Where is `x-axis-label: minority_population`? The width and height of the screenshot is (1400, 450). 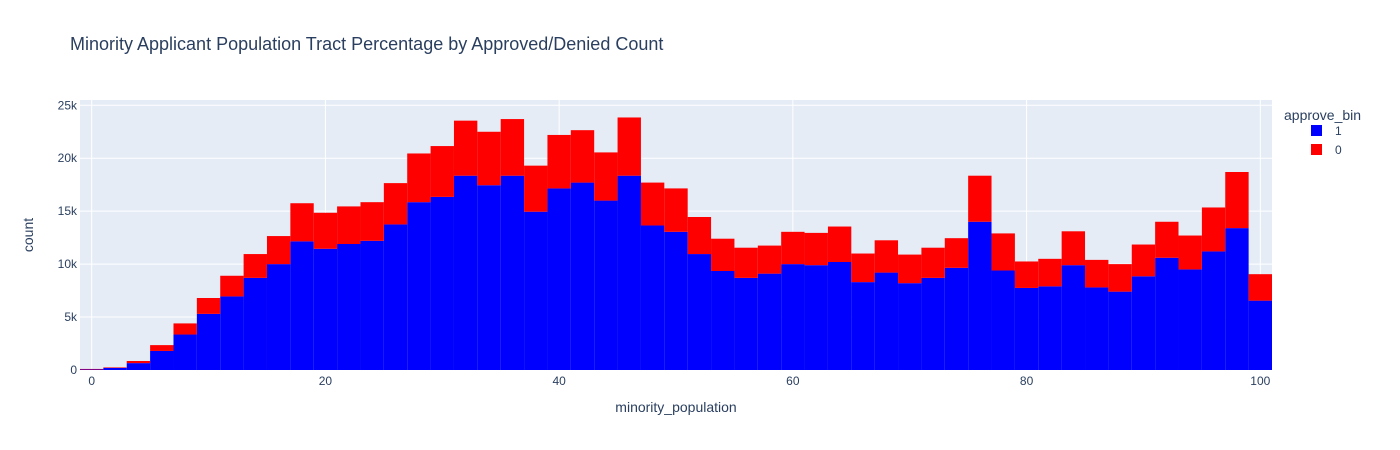
x-axis-label: minority_population is located at coordinates (675, 407).